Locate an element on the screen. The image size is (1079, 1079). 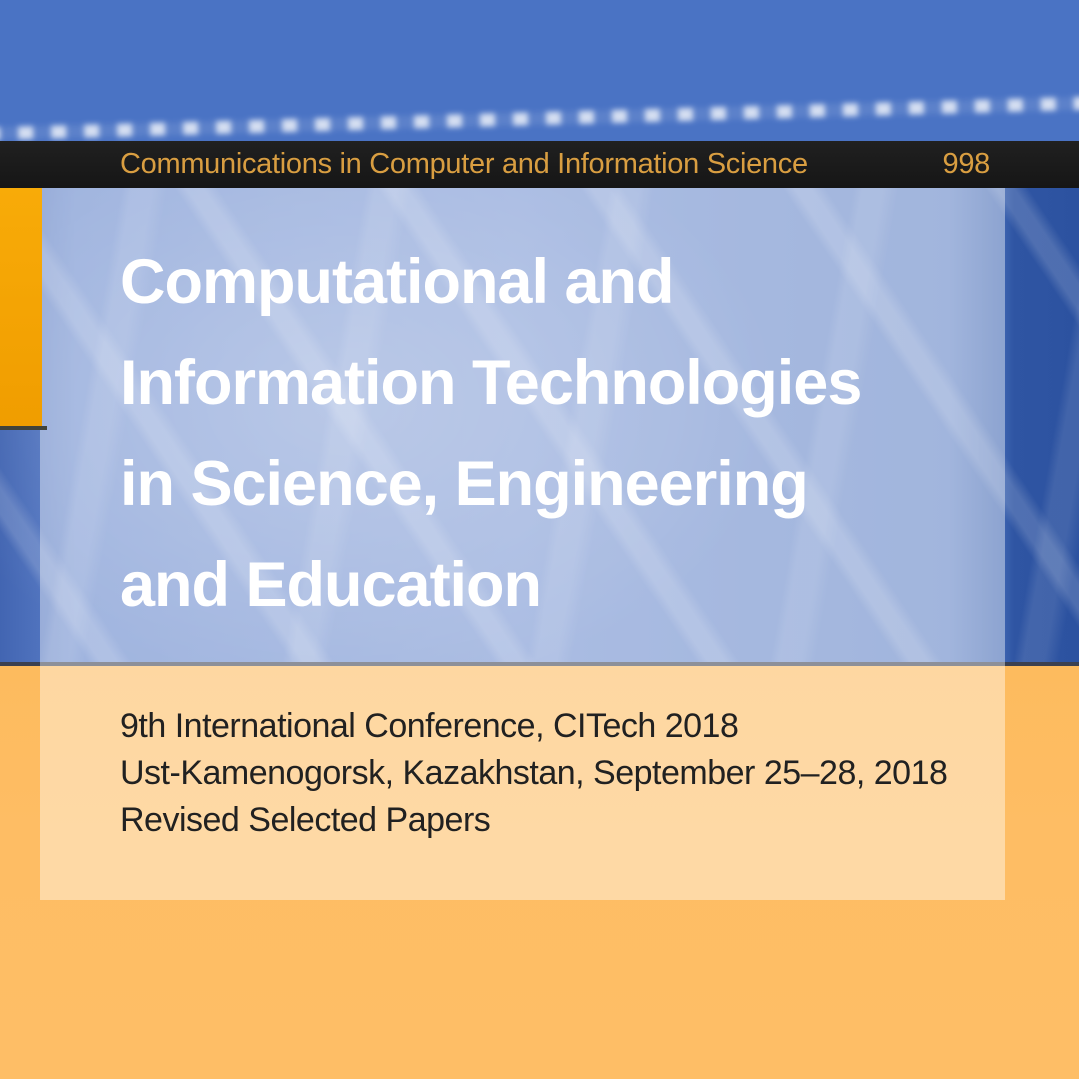
circuit-highlight-arc is located at coordinates (539, 118).